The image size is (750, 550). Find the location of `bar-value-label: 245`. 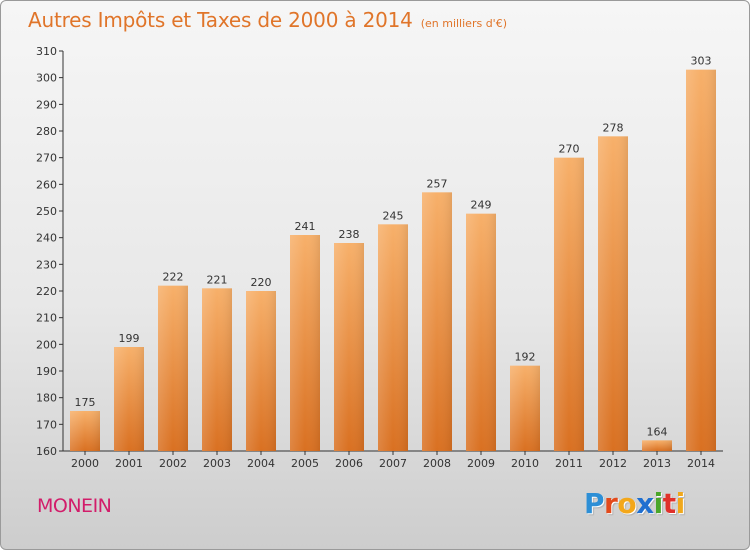

bar-value-label: 245 is located at coordinates (393, 215).